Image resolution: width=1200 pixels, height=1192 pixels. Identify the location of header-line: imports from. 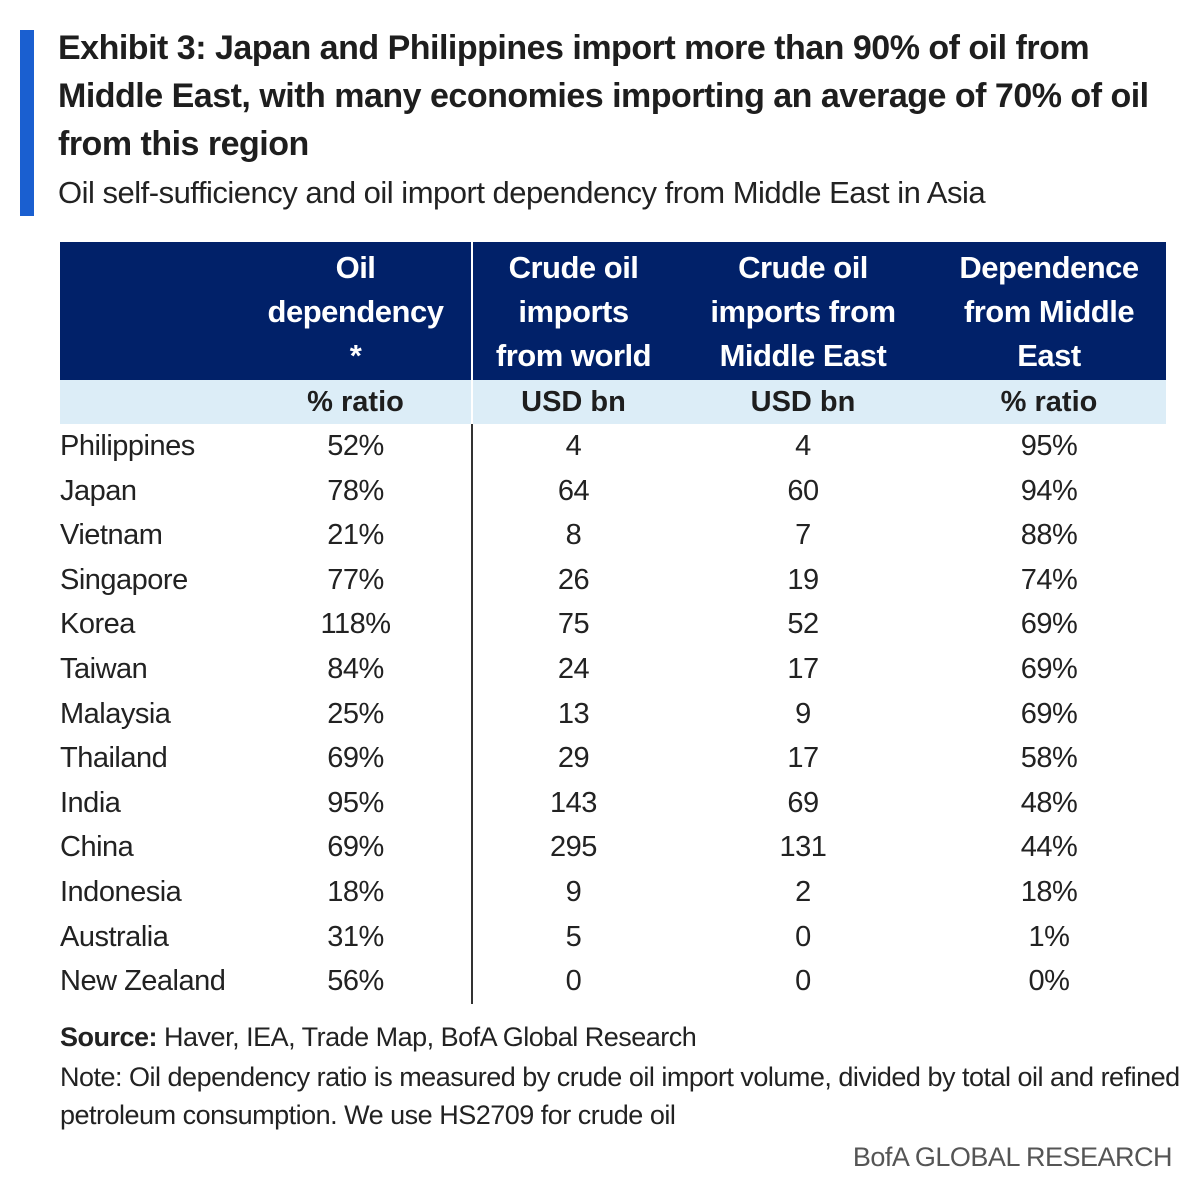
(803, 311).